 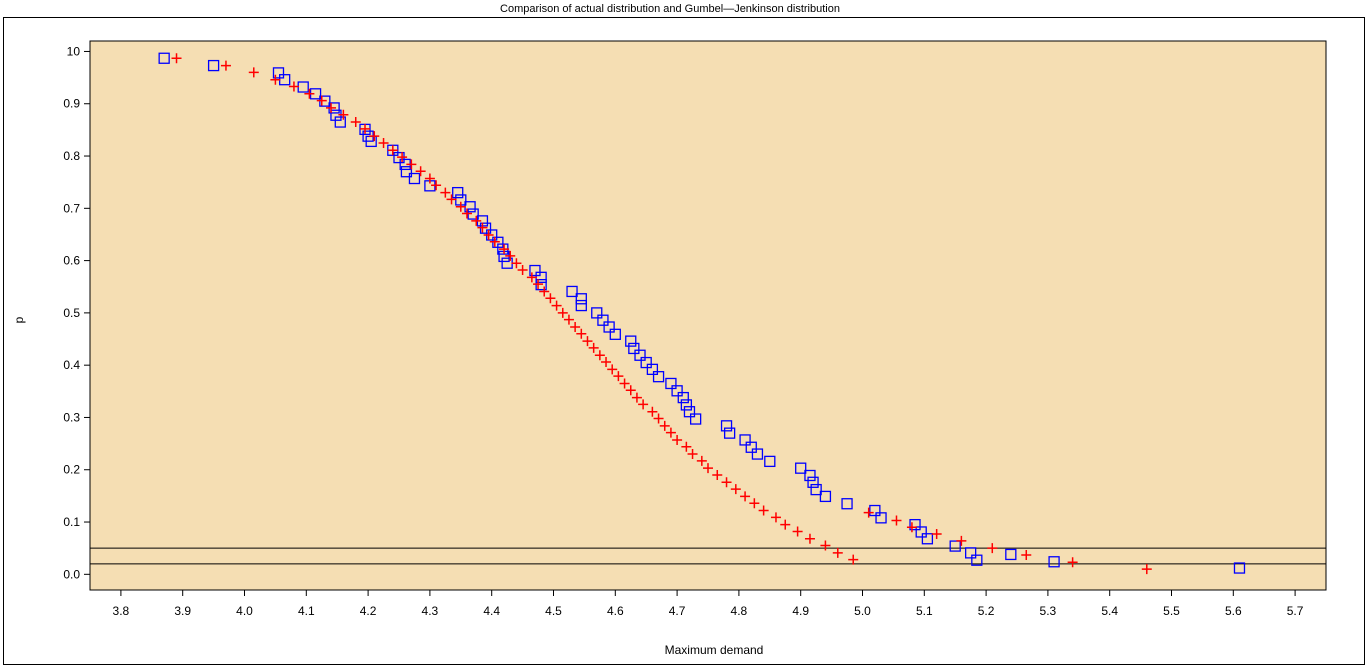 What do you see at coordinates (708, 556) in the screenshot?
I see `reference-lines` at bounding box center [708, 556].